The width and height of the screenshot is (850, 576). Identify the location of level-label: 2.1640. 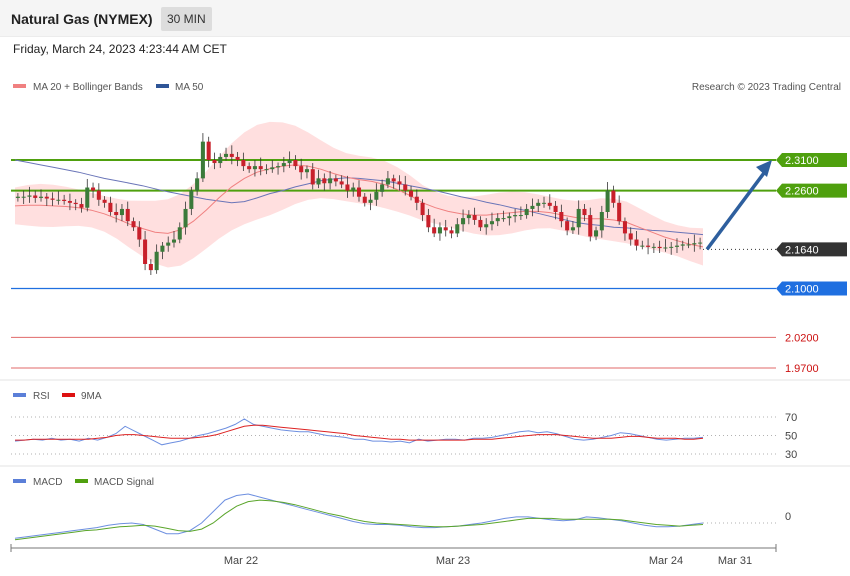
(802, 250).